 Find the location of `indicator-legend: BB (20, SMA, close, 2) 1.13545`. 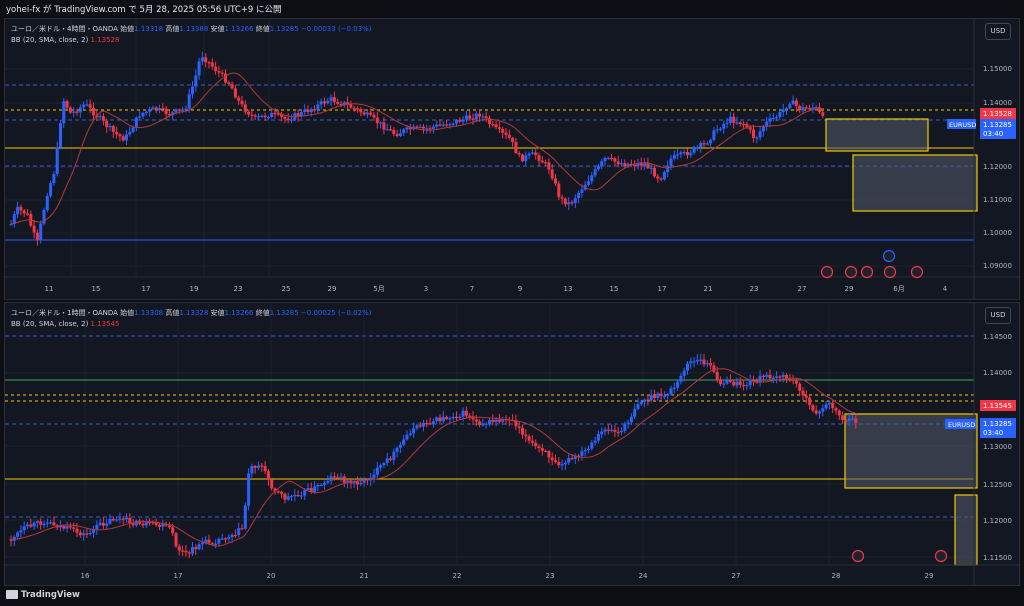

indicator-legend: BB (20, SMA, close, 2) 1.13545 is located at coordinates (65, 324).